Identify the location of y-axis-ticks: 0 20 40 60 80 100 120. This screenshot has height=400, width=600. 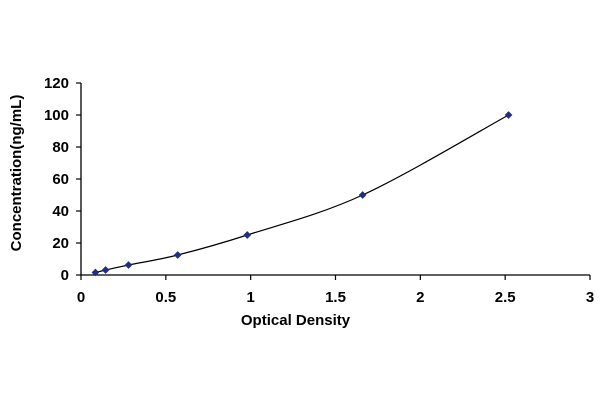
(62, 179).